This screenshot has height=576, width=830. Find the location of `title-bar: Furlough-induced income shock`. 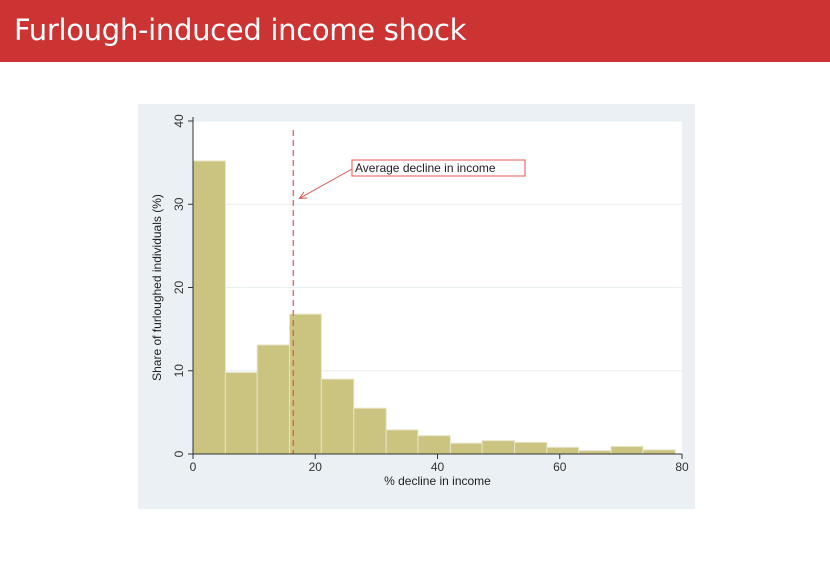

title-bar: Furlough-induced income shock is located at coordinates (415, 31).